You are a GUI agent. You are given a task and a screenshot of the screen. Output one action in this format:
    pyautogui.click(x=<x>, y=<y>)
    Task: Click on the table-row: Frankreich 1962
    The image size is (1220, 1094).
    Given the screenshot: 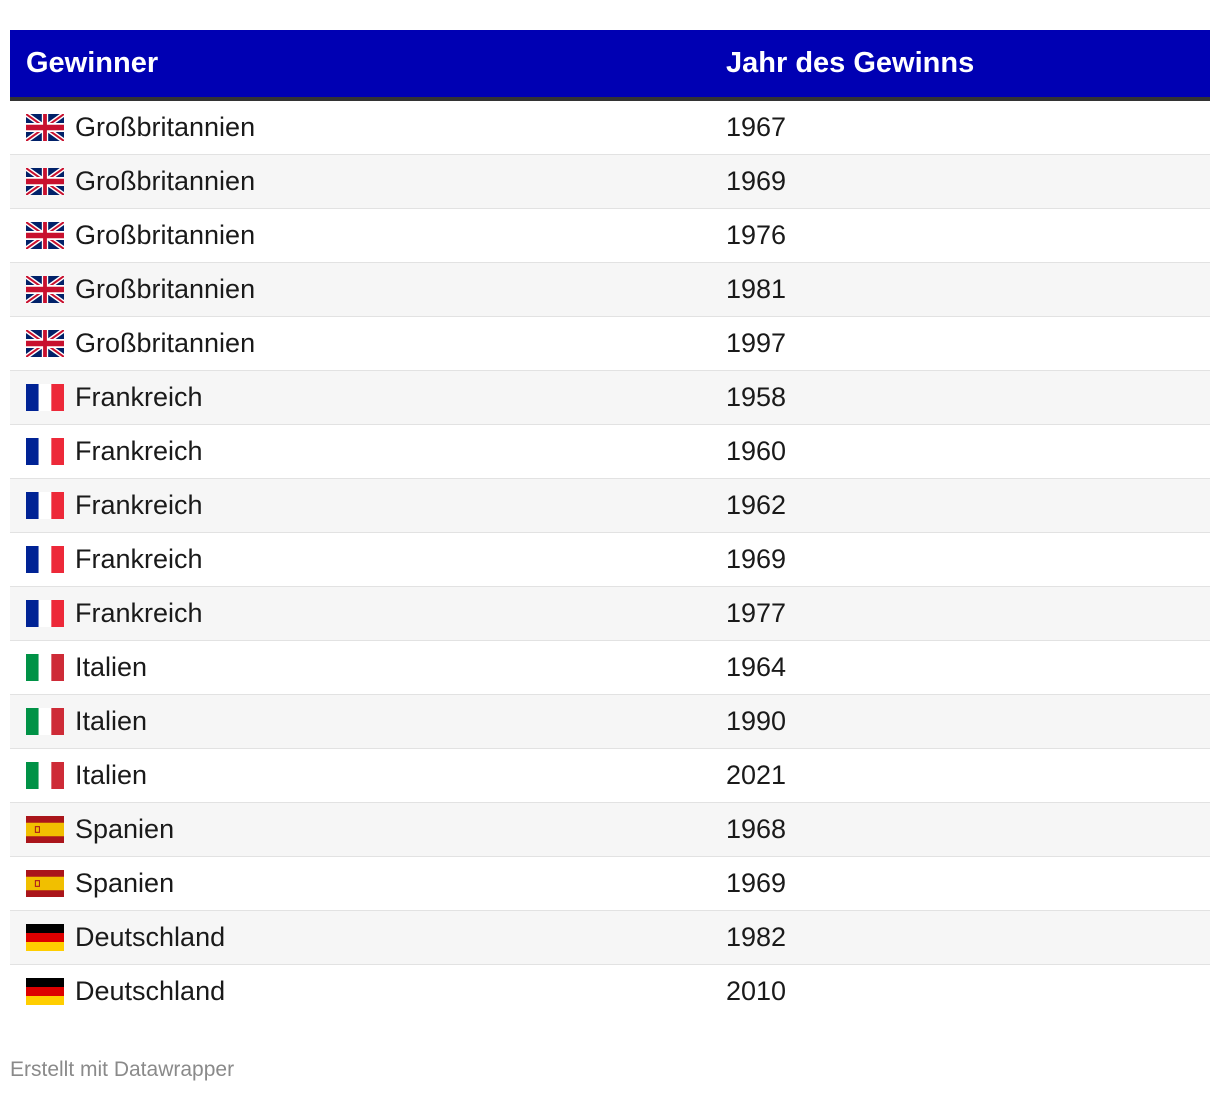 What is the action you would take?
    pyautogui.click(x=610, y=506)
    